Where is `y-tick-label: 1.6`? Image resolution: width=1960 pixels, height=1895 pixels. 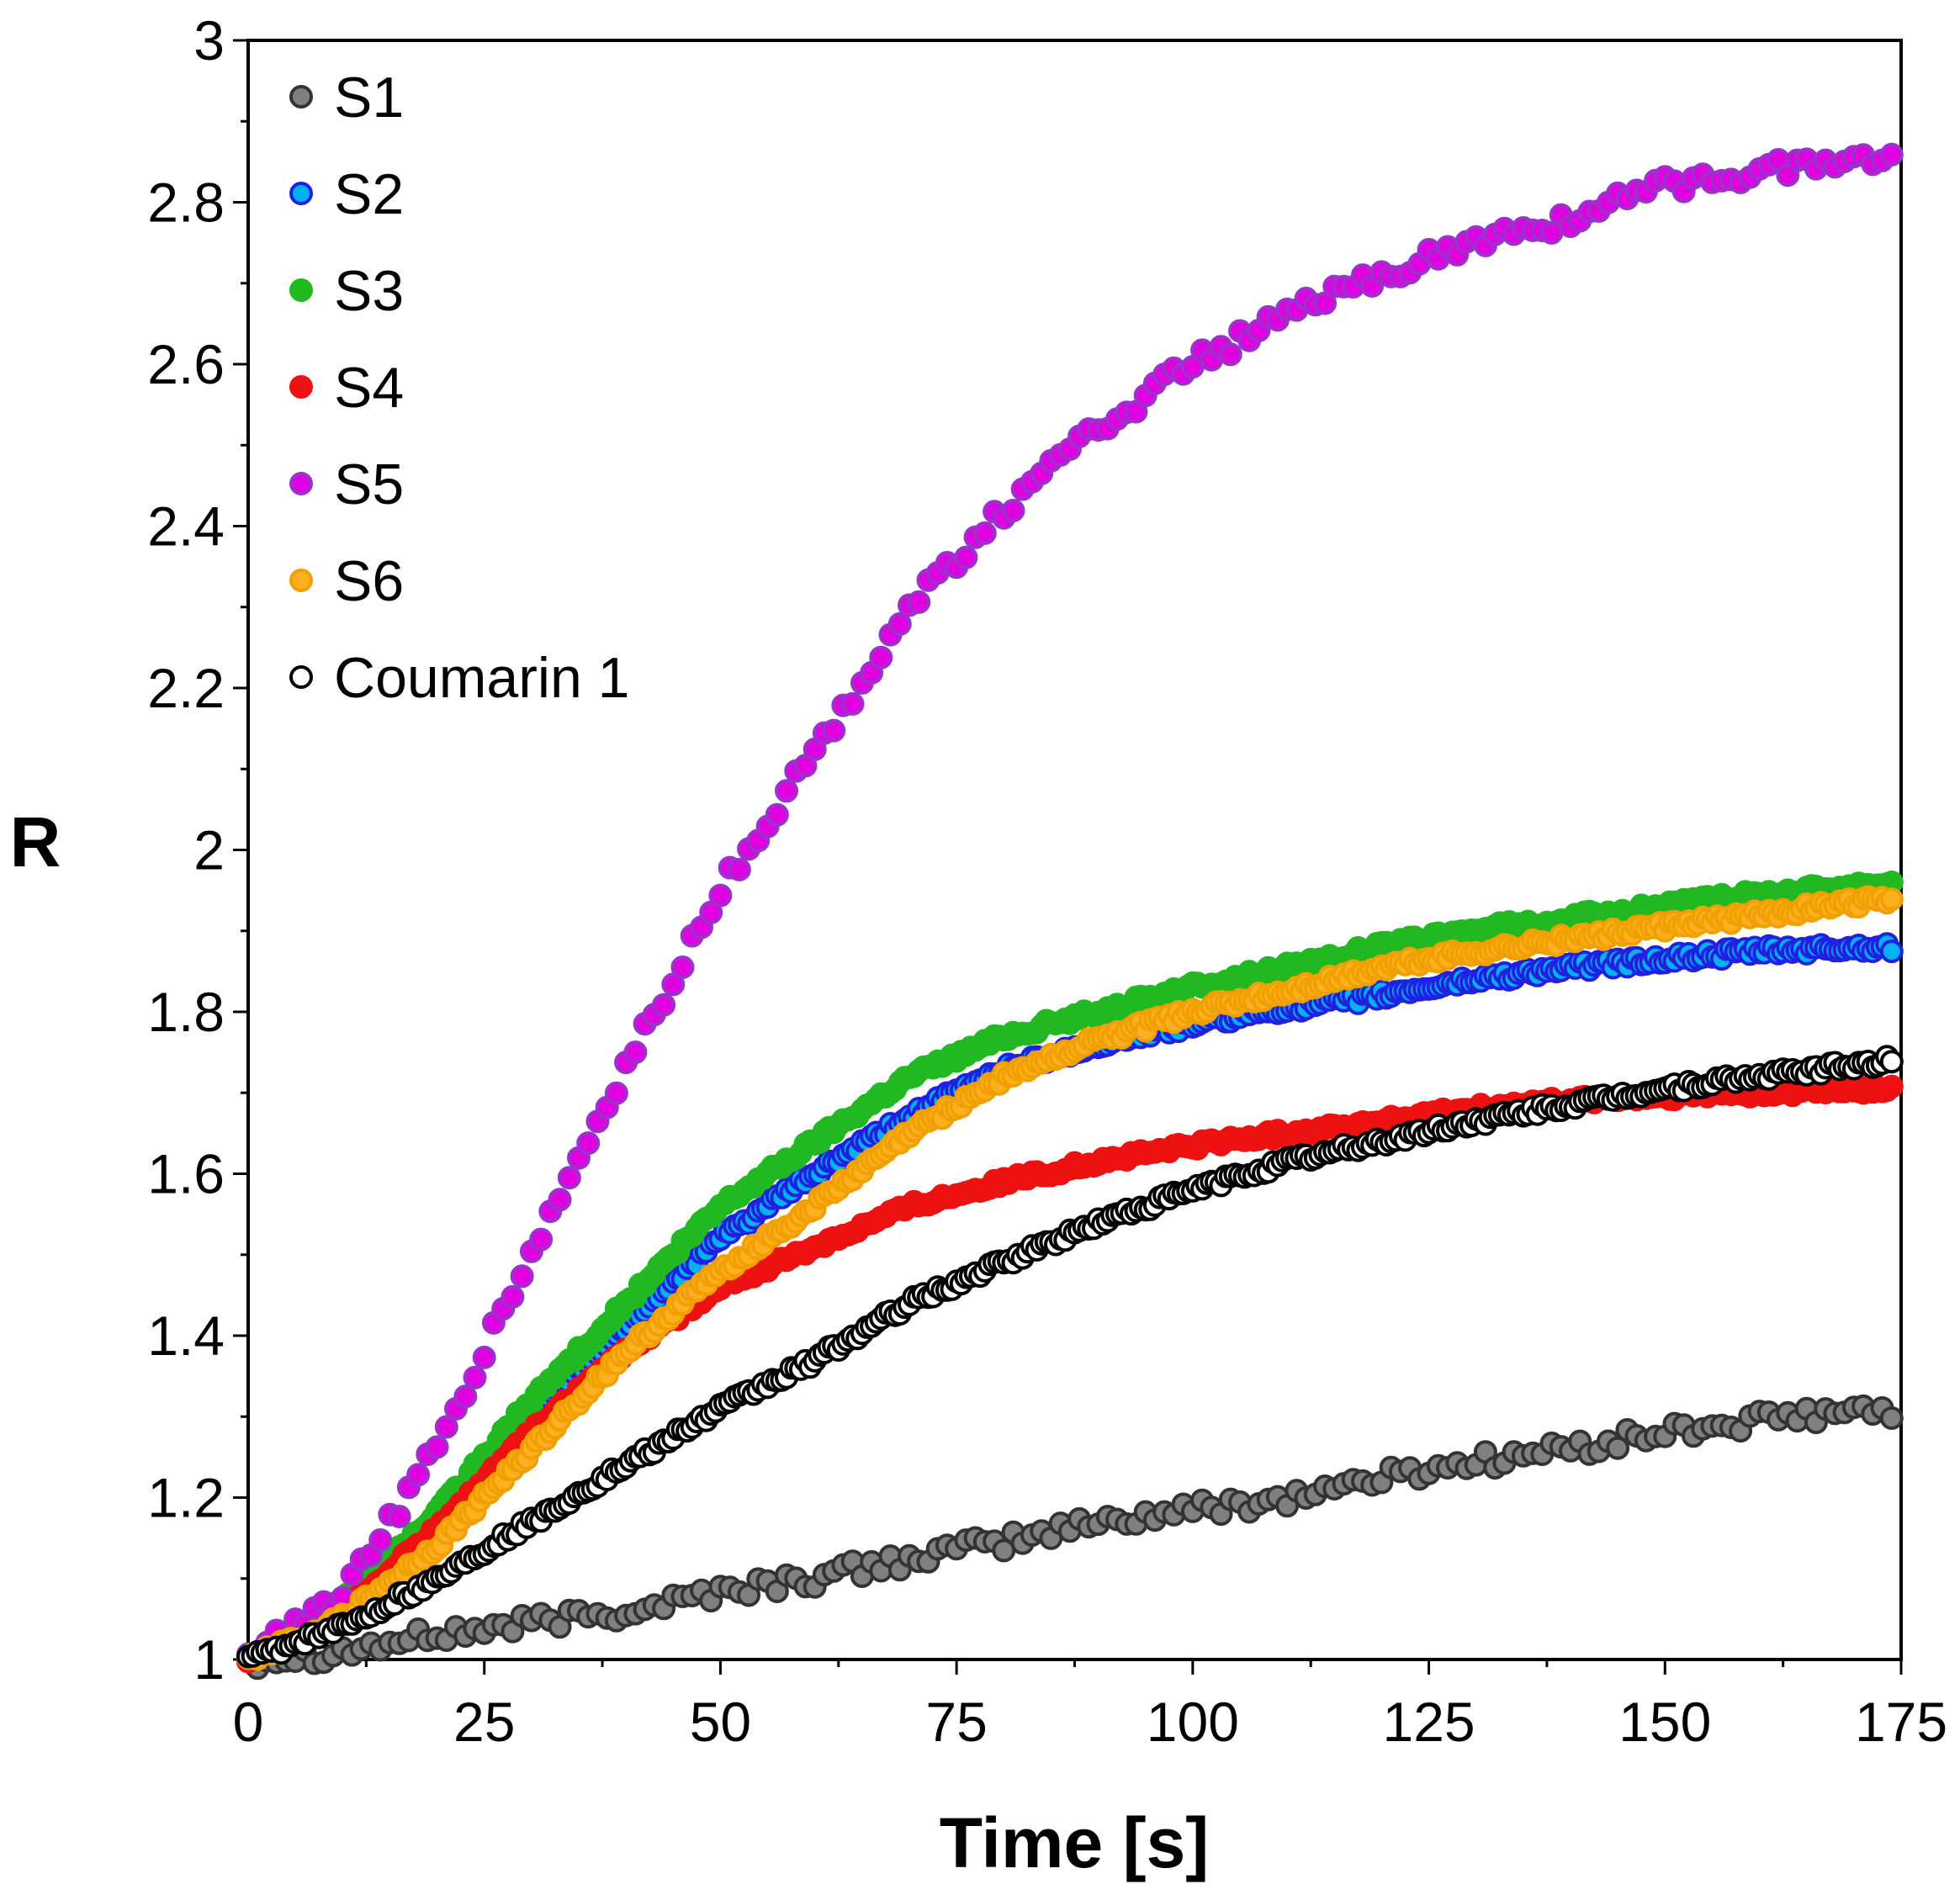 y-tick-label: 1.6 is located at coordinates (186, 1174).